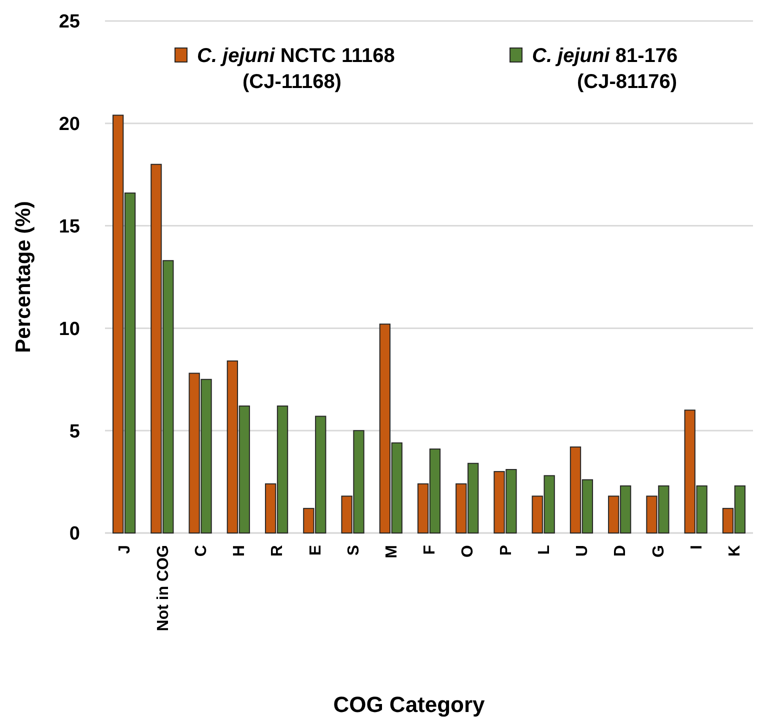 This screenshot has height=720, width=761. I want to click on y-tick-label: 25, so click(69, 22).